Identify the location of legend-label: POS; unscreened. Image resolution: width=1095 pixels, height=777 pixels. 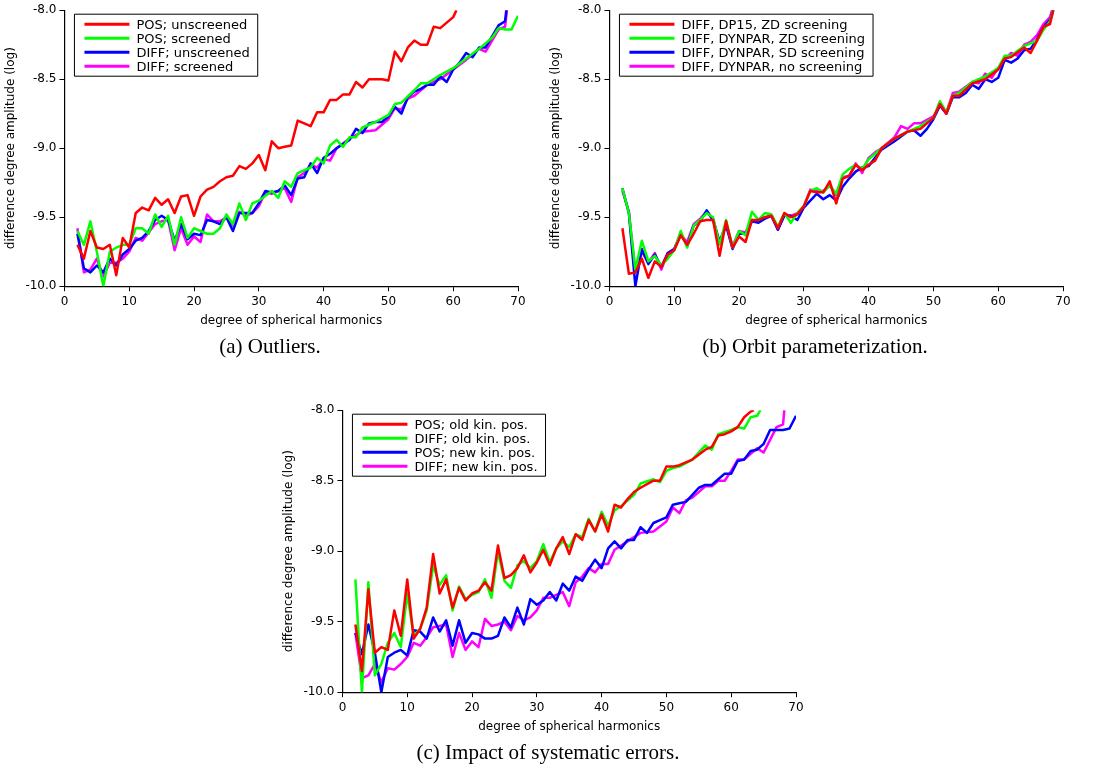
(192, 24).